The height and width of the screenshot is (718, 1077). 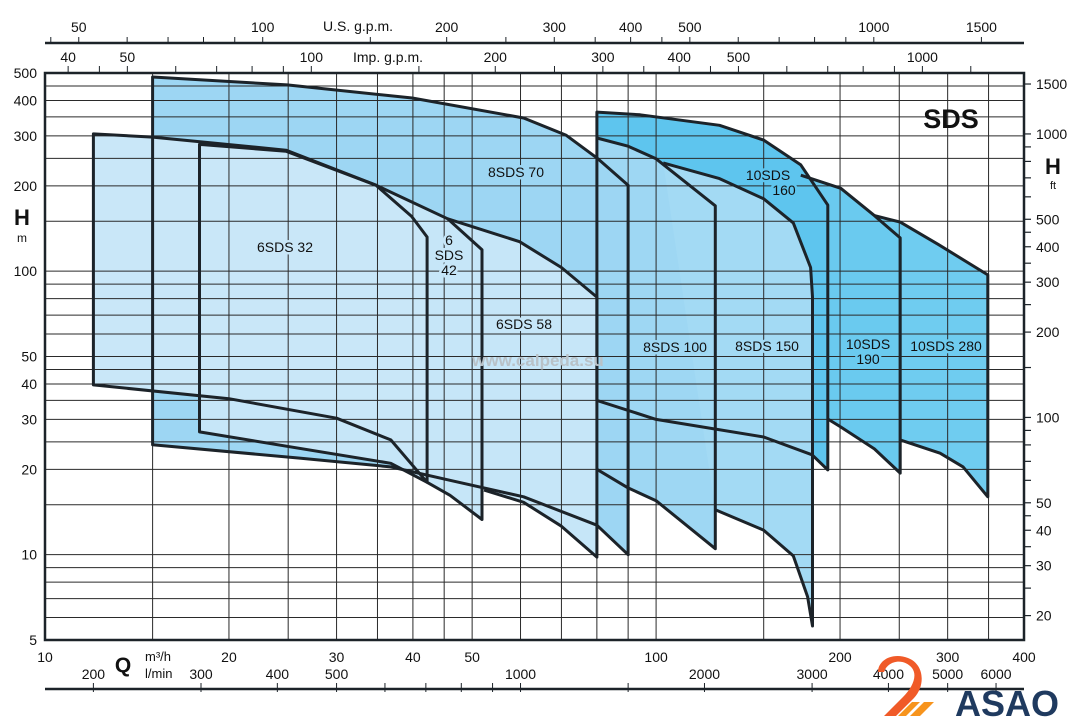 What do you see at coordinates (767, 346) in the screenshot?
I see `pump-label: 8SDS 150` at bounding box center [767, 346].